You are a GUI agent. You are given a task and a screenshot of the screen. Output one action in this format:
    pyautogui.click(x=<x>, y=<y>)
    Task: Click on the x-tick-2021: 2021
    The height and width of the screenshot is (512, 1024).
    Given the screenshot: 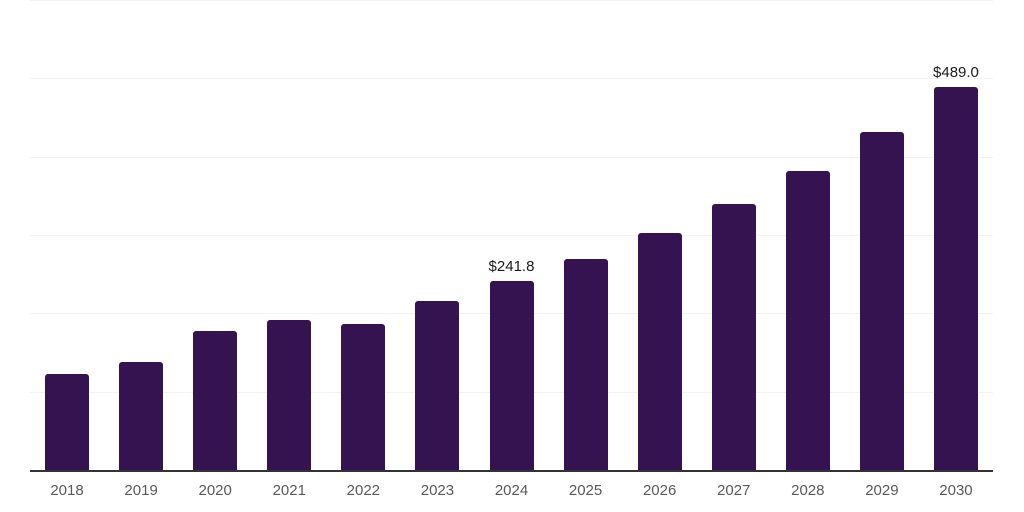 What is the action you would take?
    pyautogui.click(x=289, y=490)
    